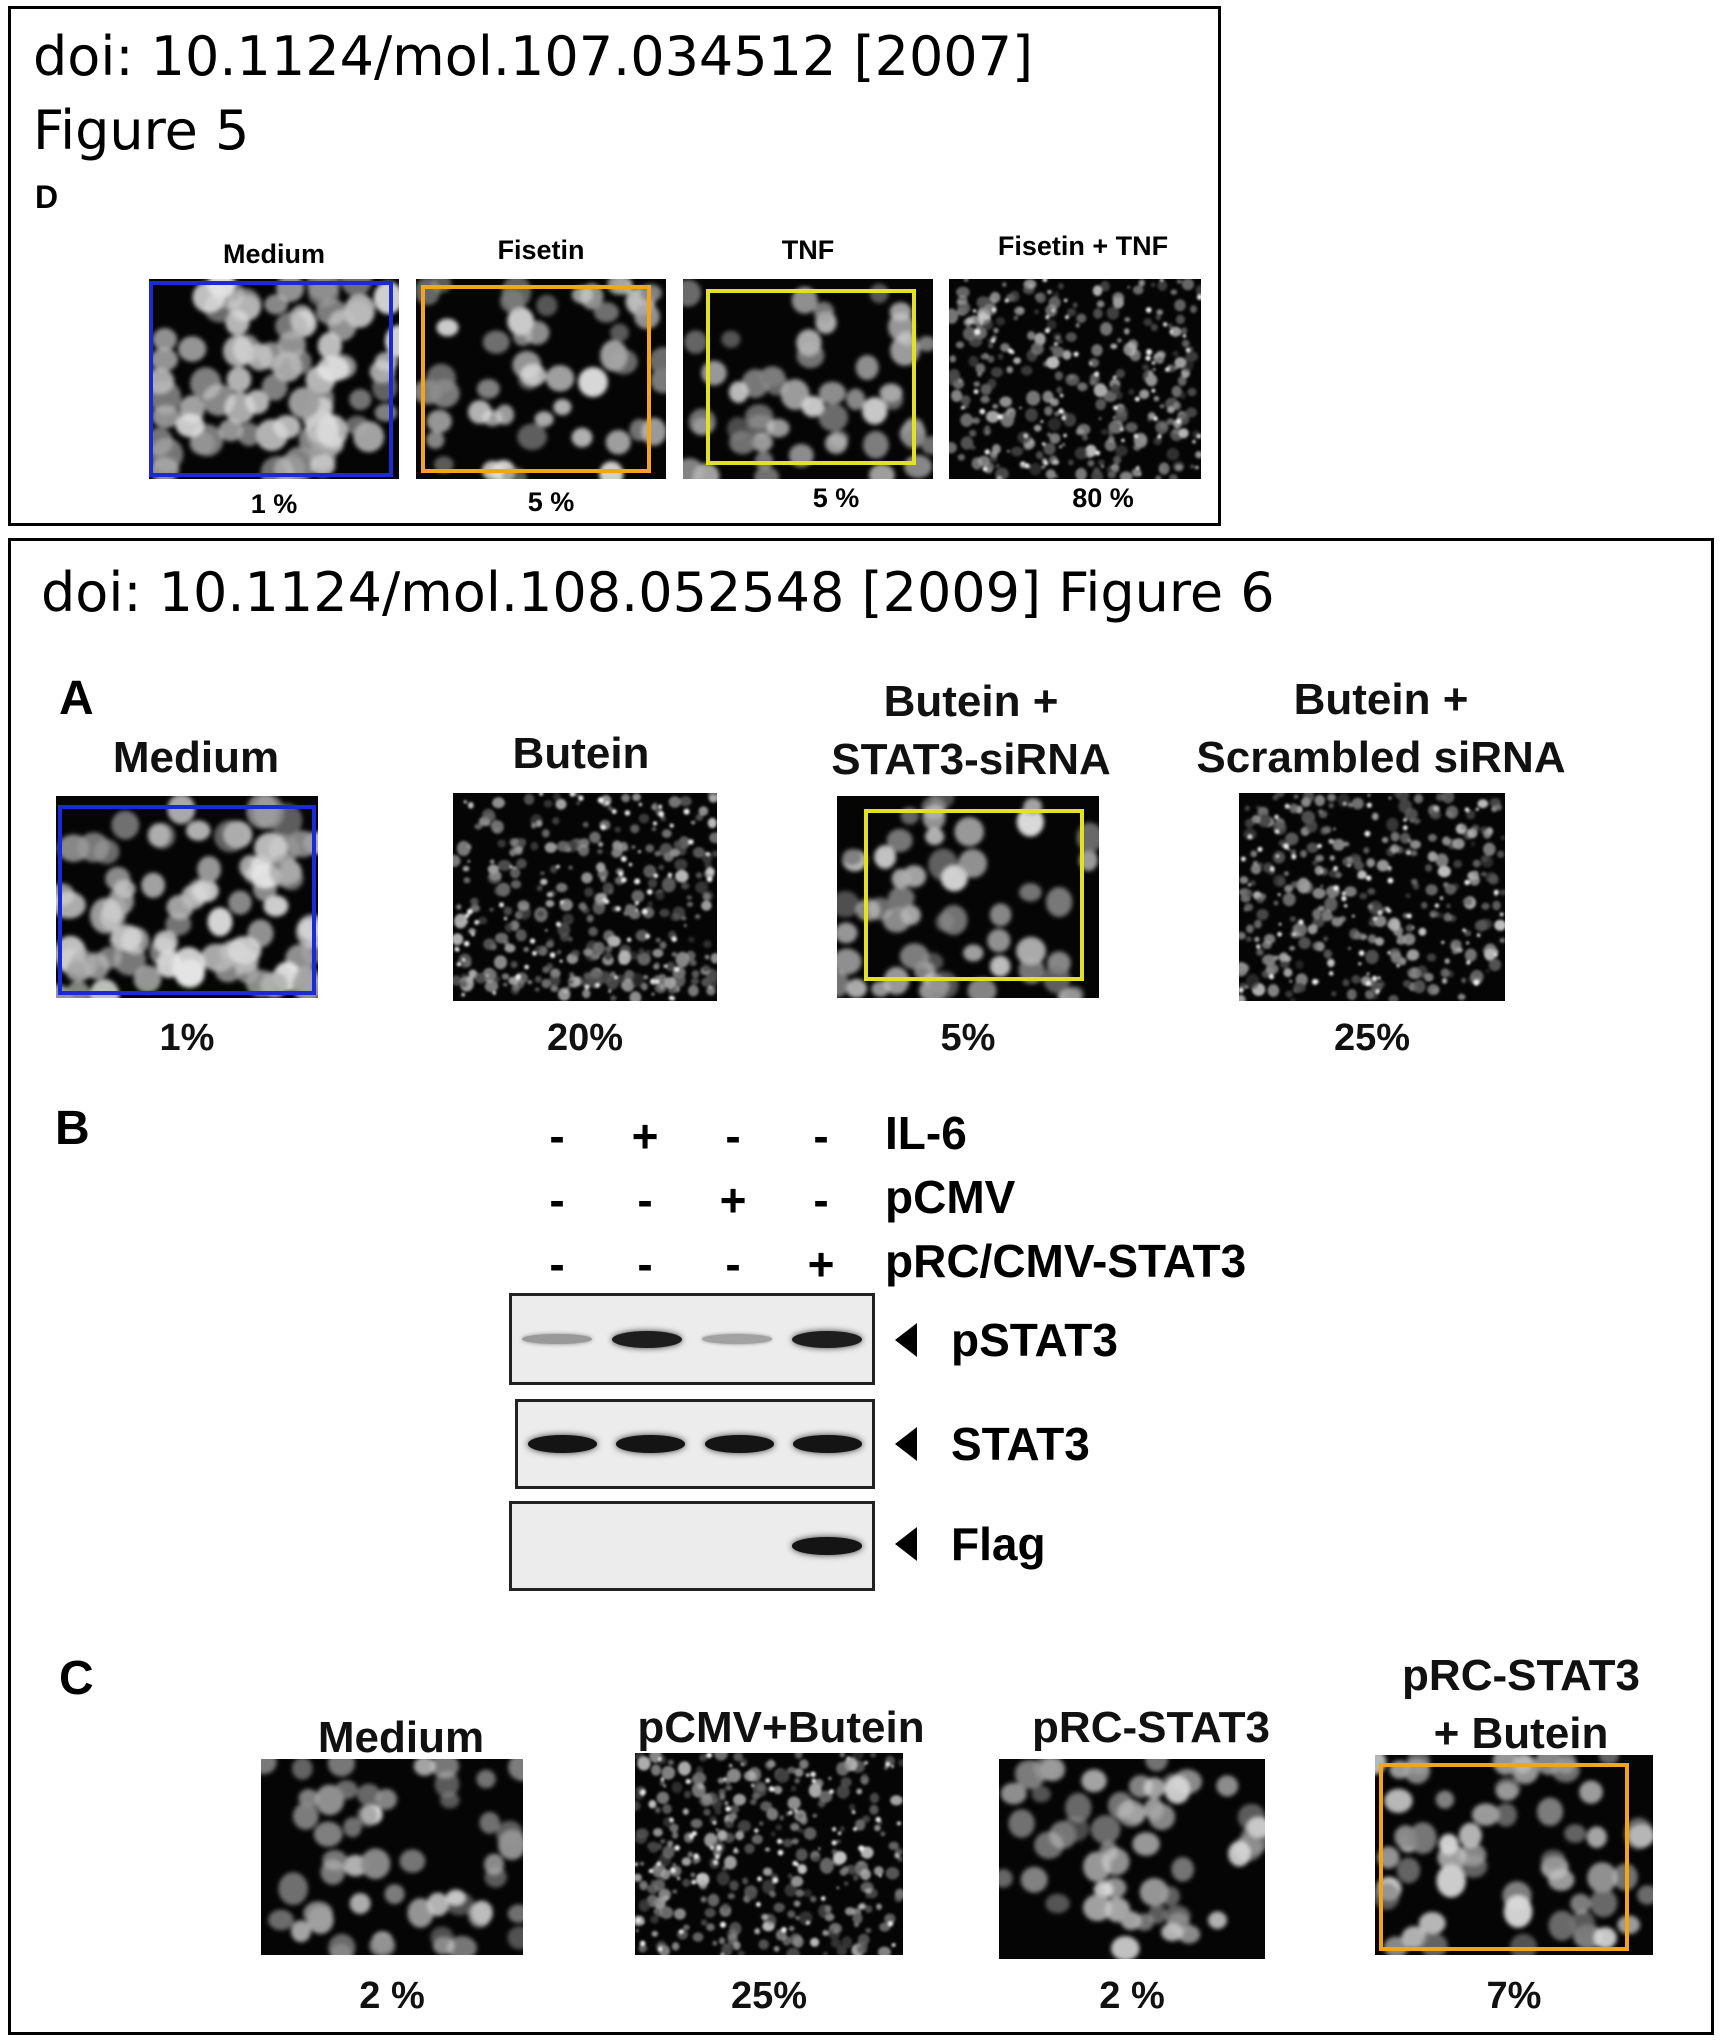  What do you see at coordinates (950, 1197) in the screenshot?
I see `panelB-condition-1: pCMV` at bounding box center [950, 1197].